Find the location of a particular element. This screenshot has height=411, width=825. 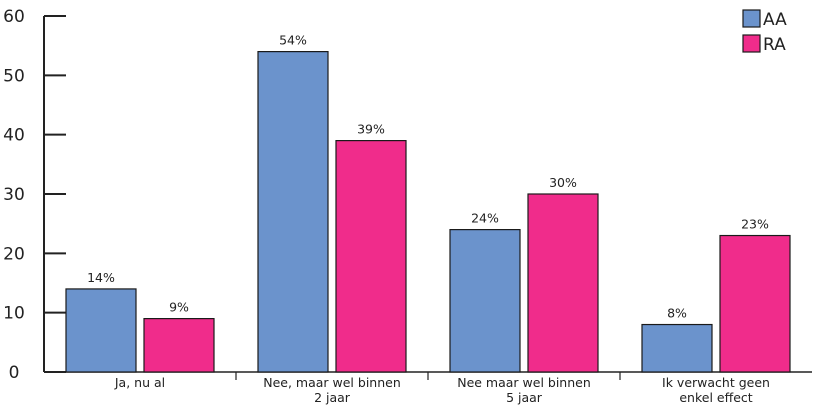

x-category-label-line: enkel effect is located at coordinates (715, 397).